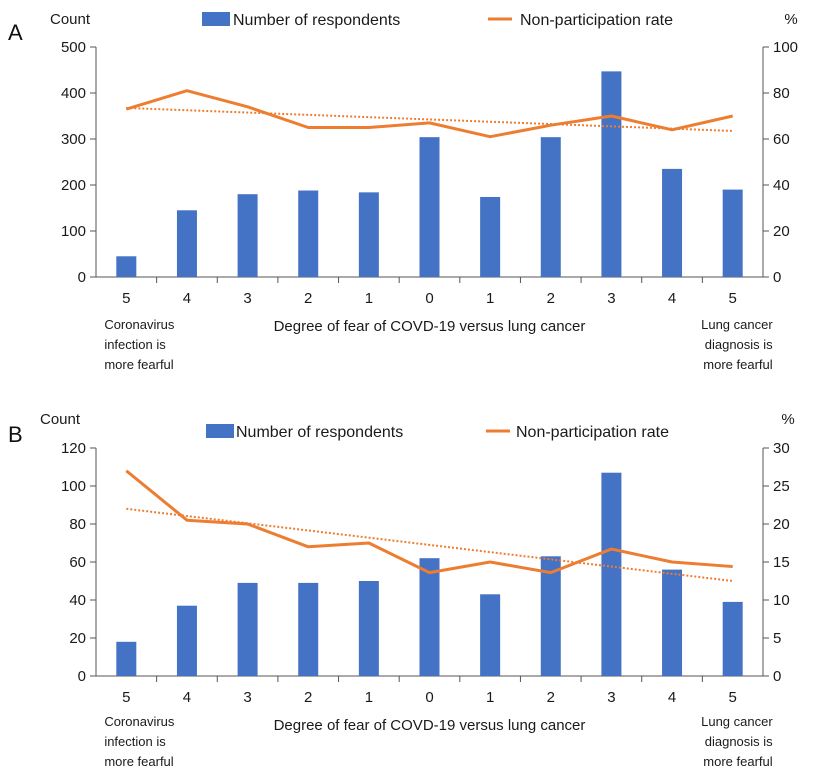 The width and height of the screenshot is (817, 773). What do you see at coordinates (77, 562) in the screenshot?
I see `left-tick-label: 60` at bounding box center [77, 562].